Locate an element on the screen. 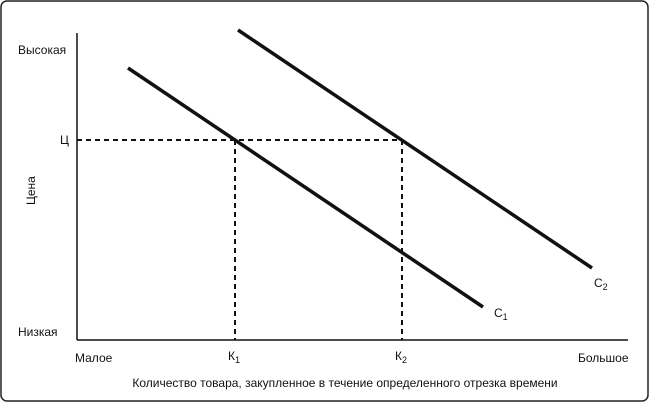  y-high: Высокая is located at coordinates (42, 50).